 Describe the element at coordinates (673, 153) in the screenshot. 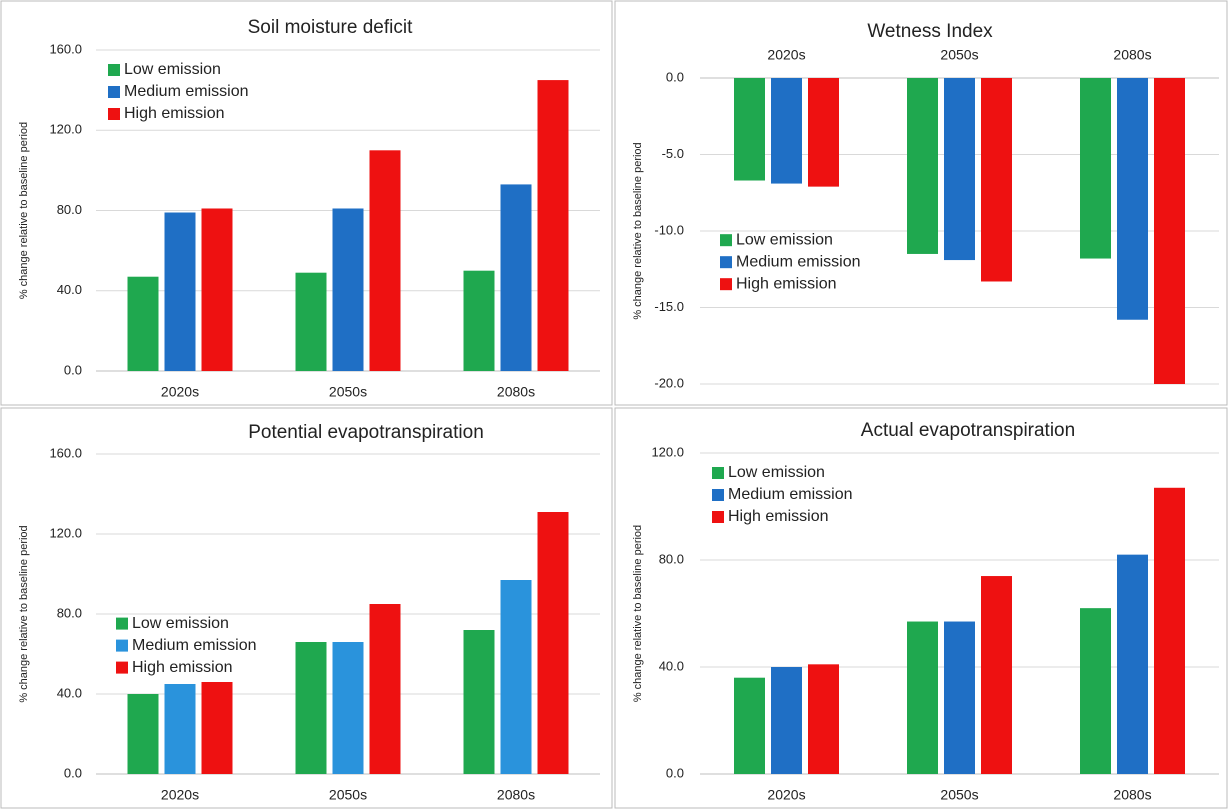

I see `y-tick-label: -5.0` at that location.